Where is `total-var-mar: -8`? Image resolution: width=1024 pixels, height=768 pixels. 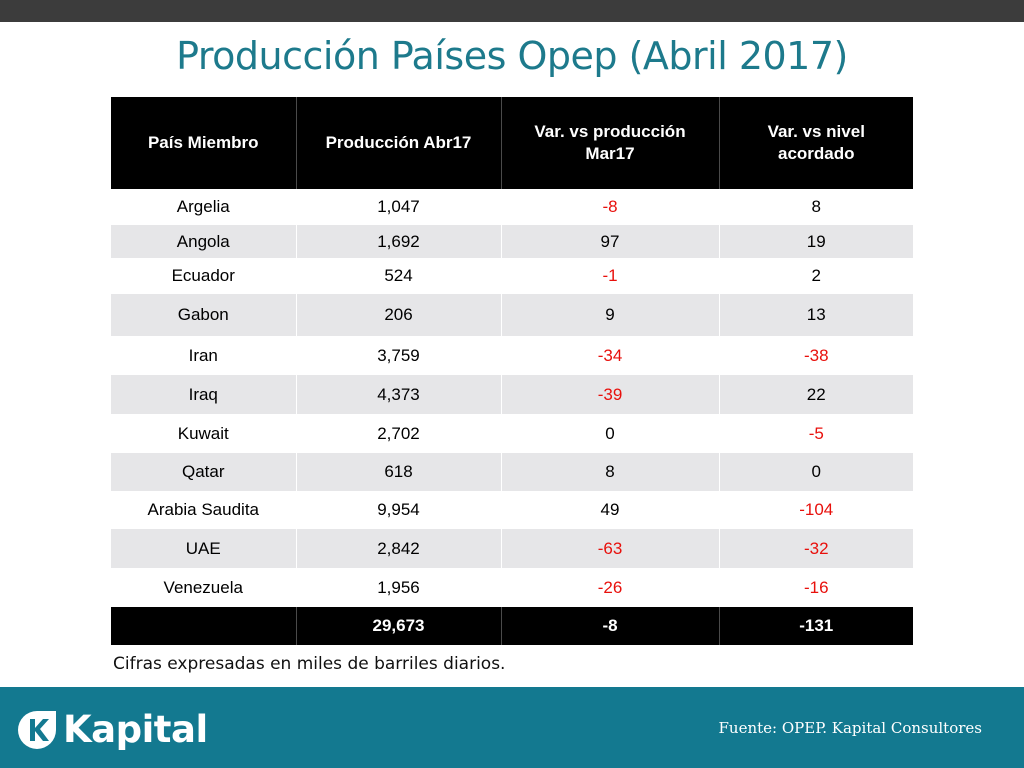 total-var-mar: -8 is located at coordinates (610, 626).